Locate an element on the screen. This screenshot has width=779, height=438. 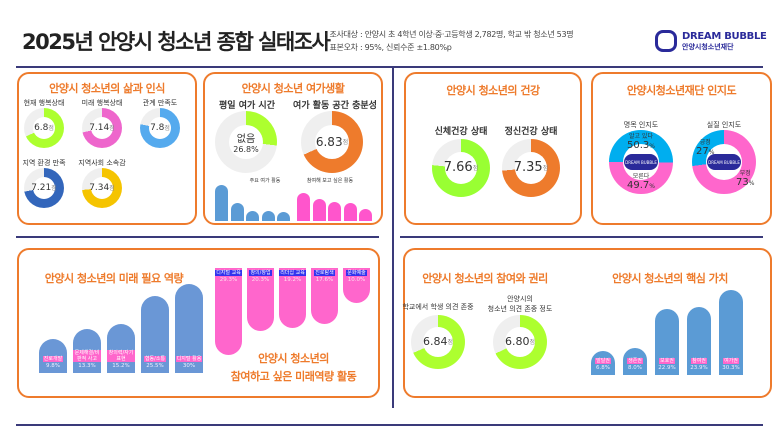
awareness-b: 모른다 49.7% is located at coordinates (641, 181).